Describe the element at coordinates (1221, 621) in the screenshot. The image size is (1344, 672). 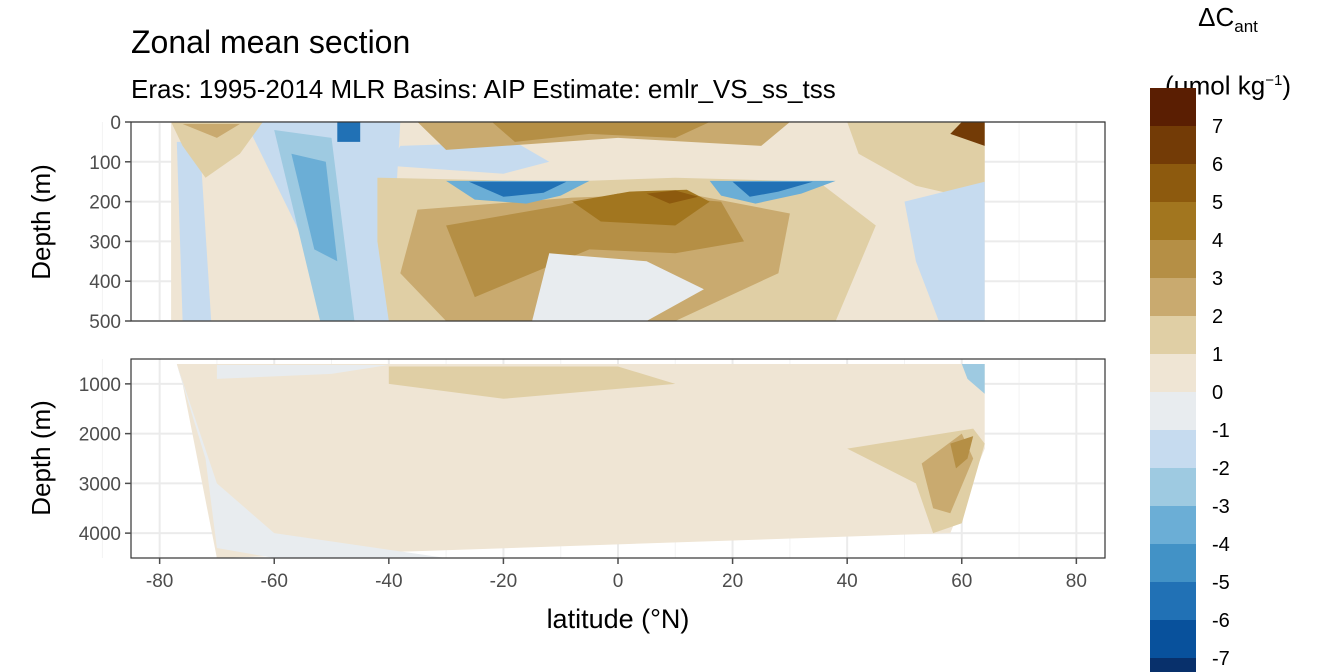
I see `colorbar-tick-label: -6` at that location.